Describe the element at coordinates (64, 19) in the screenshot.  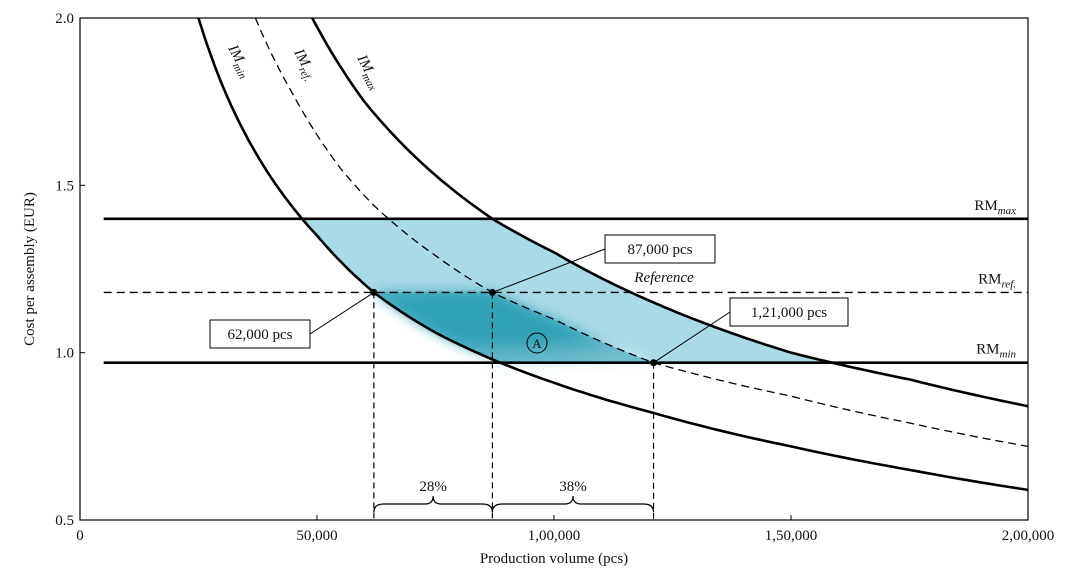
I see `y-tick-label: 2.0` at that location.